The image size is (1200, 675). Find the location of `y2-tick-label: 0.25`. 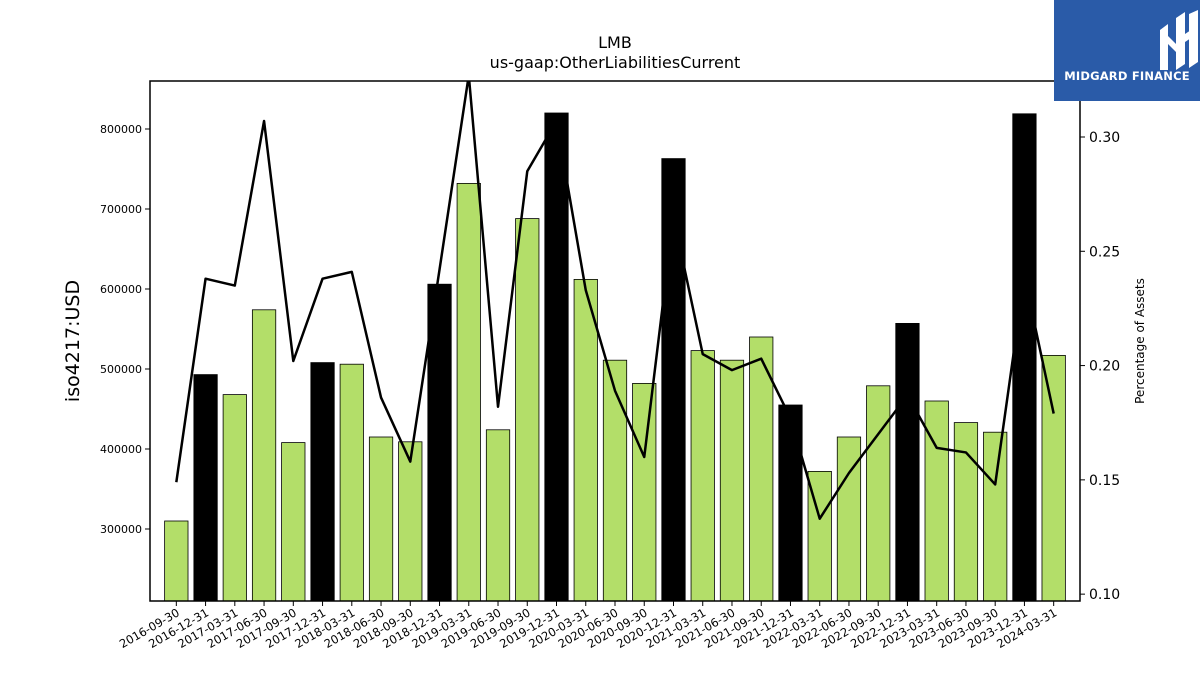

y2-tick-label: 0.25 is located at coordinates (1104, 252).